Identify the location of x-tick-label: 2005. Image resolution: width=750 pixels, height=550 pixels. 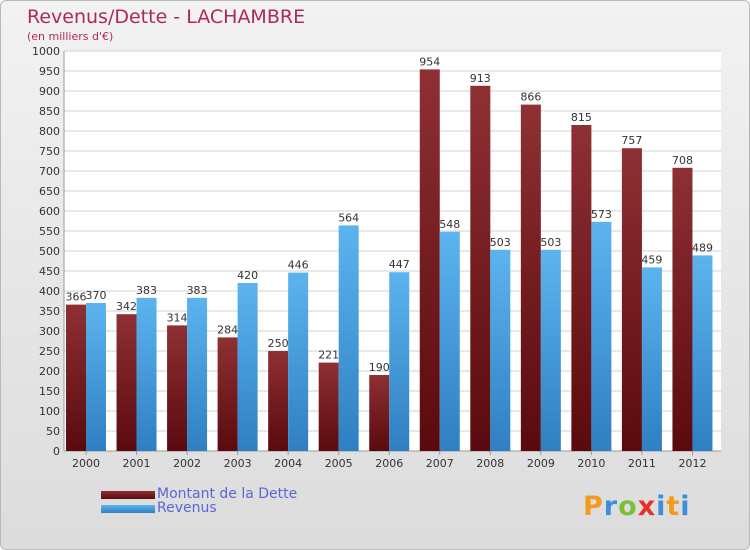
(339, 463).